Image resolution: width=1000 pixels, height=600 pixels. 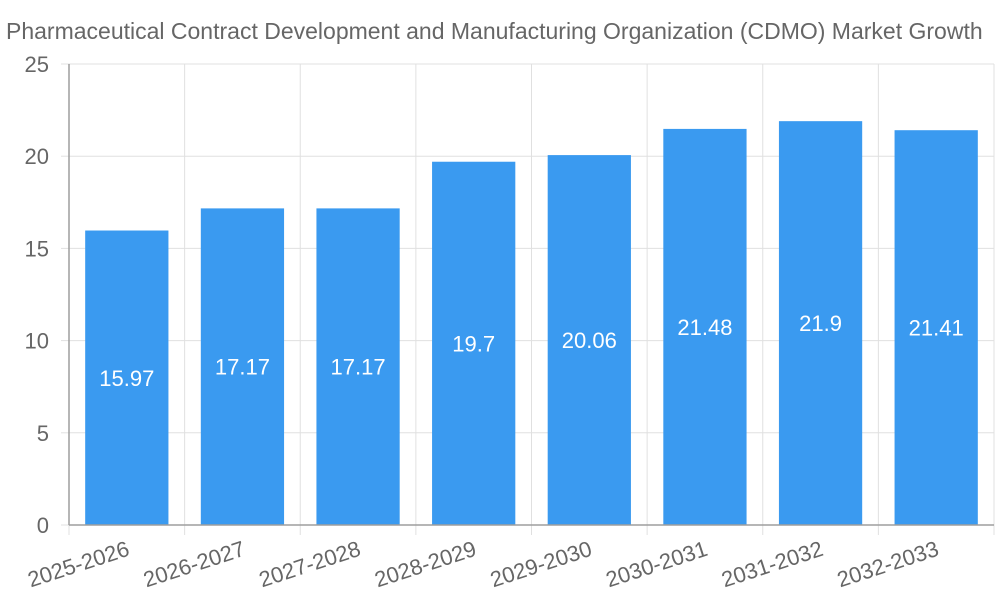 I want to click on bar-2028-2029, so click(x=474, y=343).